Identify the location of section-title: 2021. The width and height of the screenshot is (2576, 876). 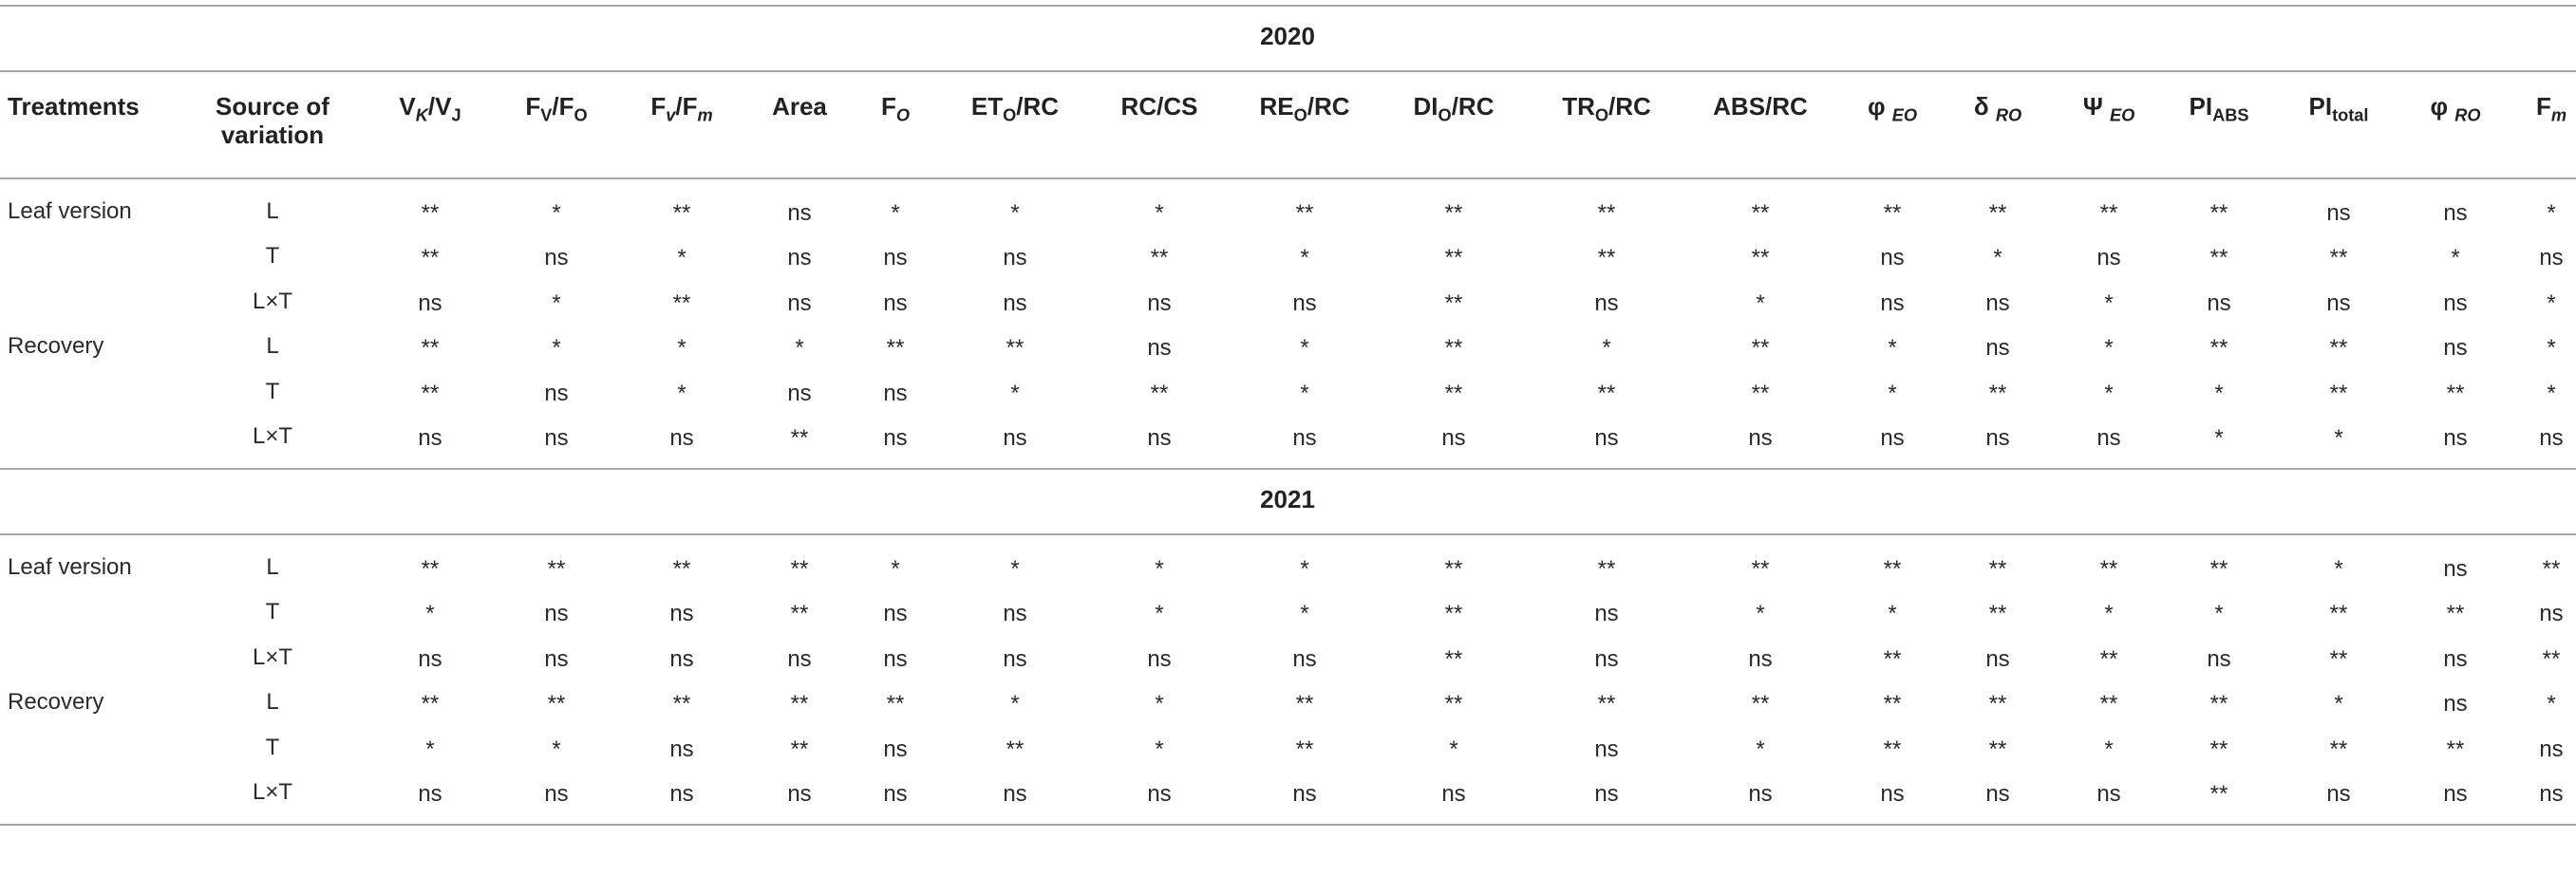
(1287, 499).